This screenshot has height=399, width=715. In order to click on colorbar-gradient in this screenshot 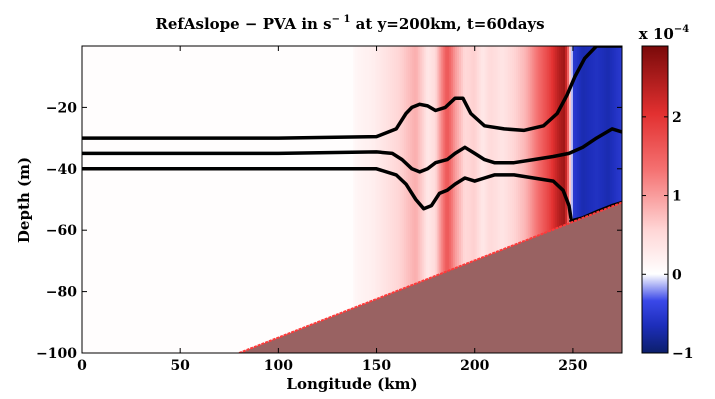, I will do `click(655, 199)`.